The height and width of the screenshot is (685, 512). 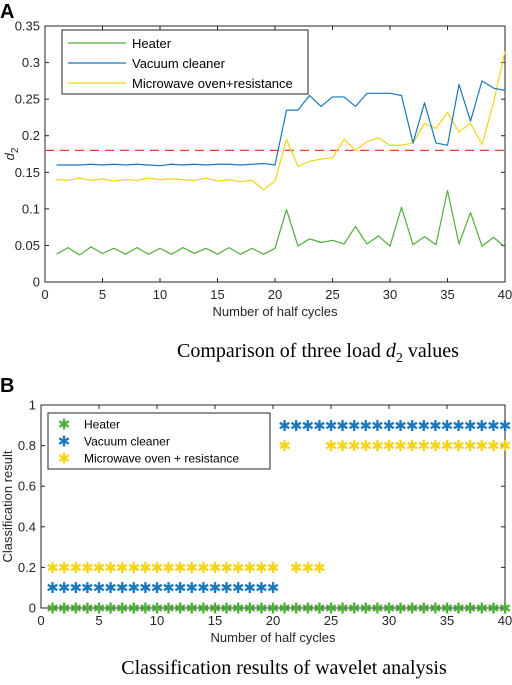 What do you see at coordinates (27, 526) in the screenshot?
I see `y-tick-label: 0.4` at bounding box center [27, 526].